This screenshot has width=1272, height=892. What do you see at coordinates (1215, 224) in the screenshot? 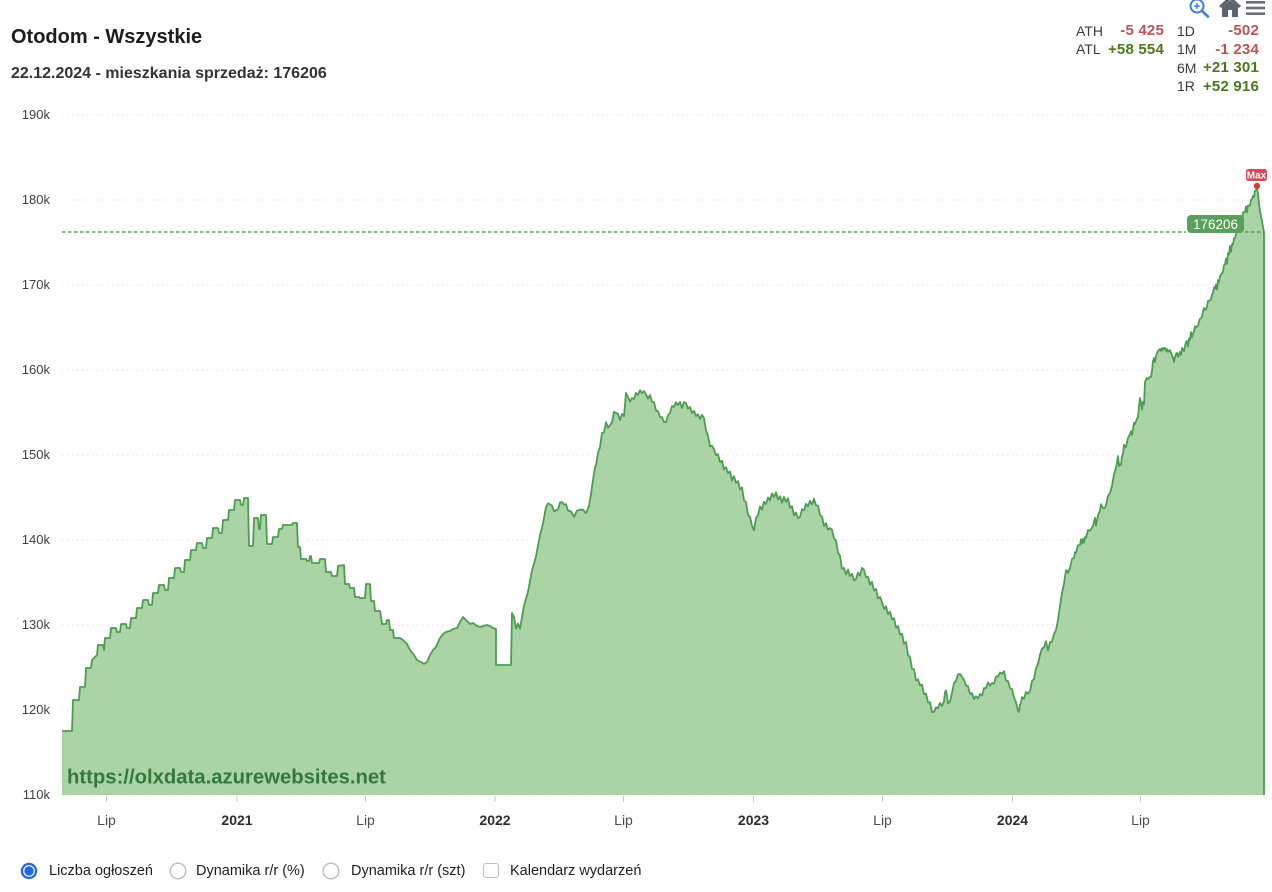
I see `svg-text: 176206` at bounding box center [1215, 224].